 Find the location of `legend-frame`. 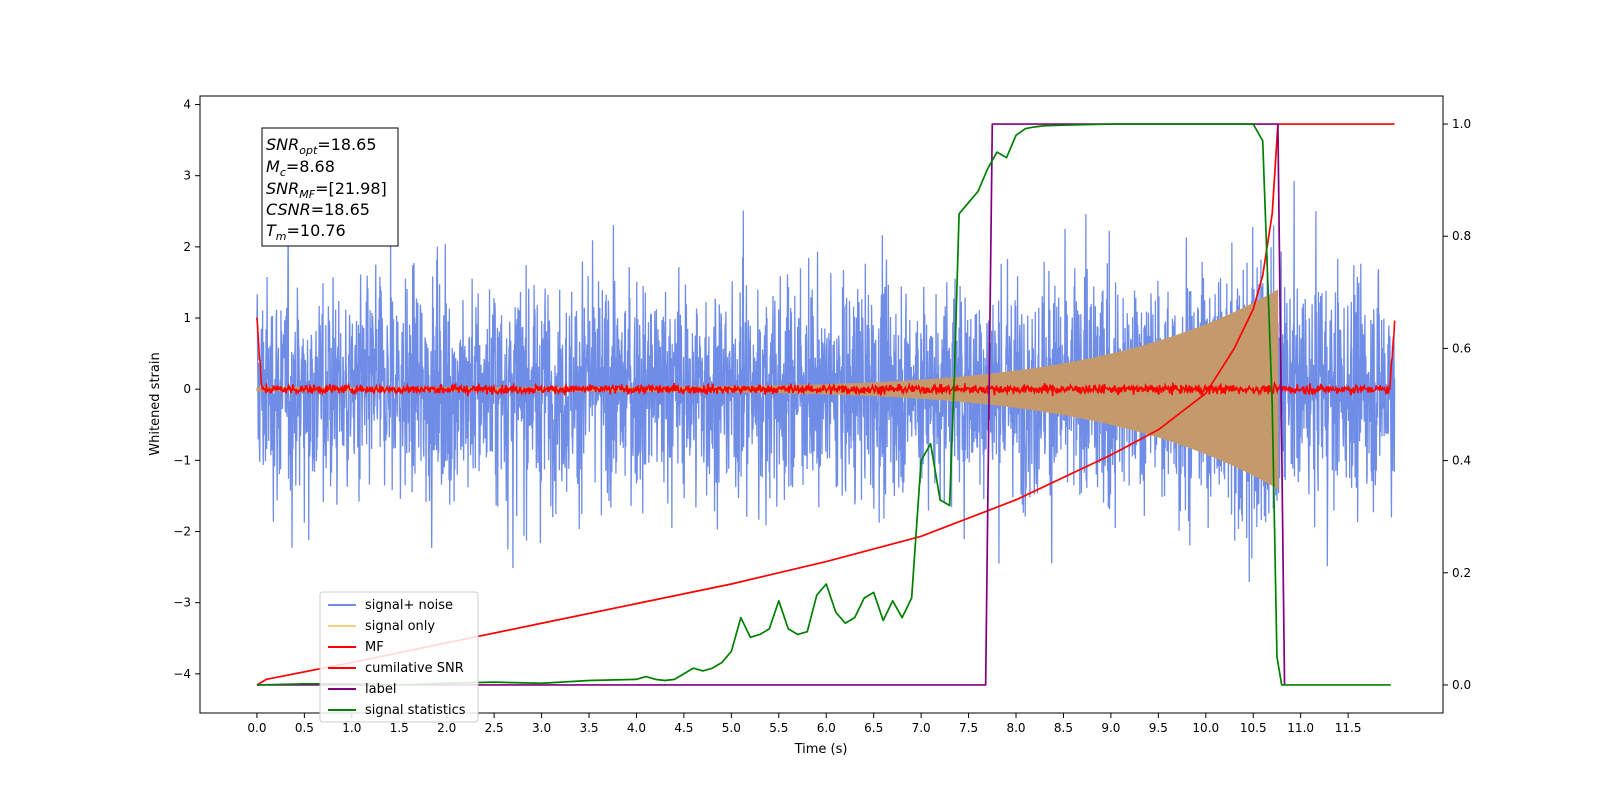

legend-frame is located at coordinates (399, 657).